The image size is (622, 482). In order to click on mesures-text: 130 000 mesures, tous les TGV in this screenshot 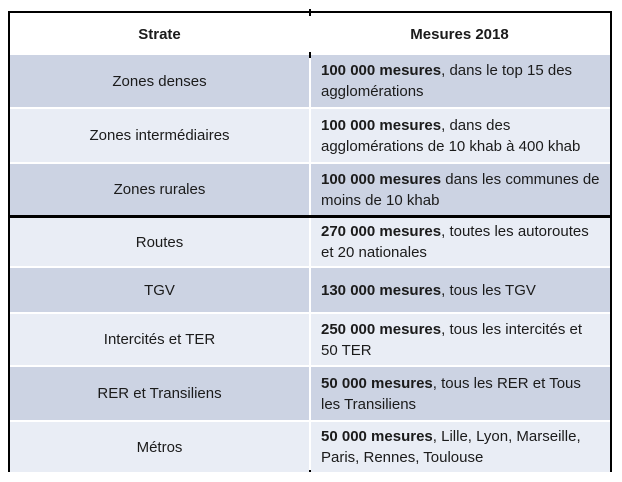, I will do `click(428, 290)`.